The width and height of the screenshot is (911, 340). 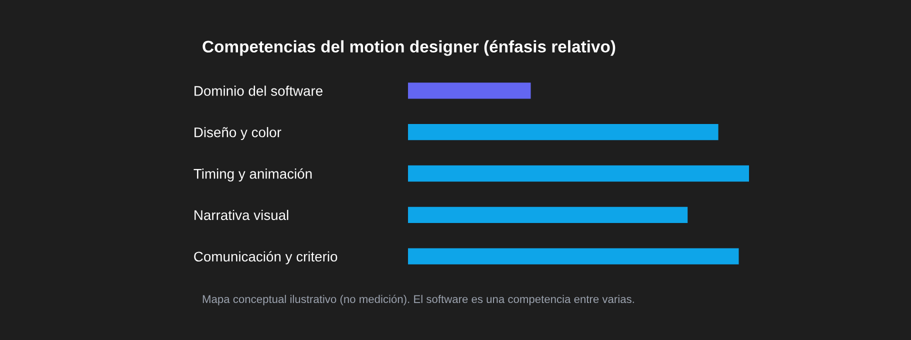 What do you see at coordinates (418, 300) in the screenshot?
I see `text: Mapa conceptual ilustrativo (no medición). El software es una competencia entre varias.` at bounding box center [418, 300].